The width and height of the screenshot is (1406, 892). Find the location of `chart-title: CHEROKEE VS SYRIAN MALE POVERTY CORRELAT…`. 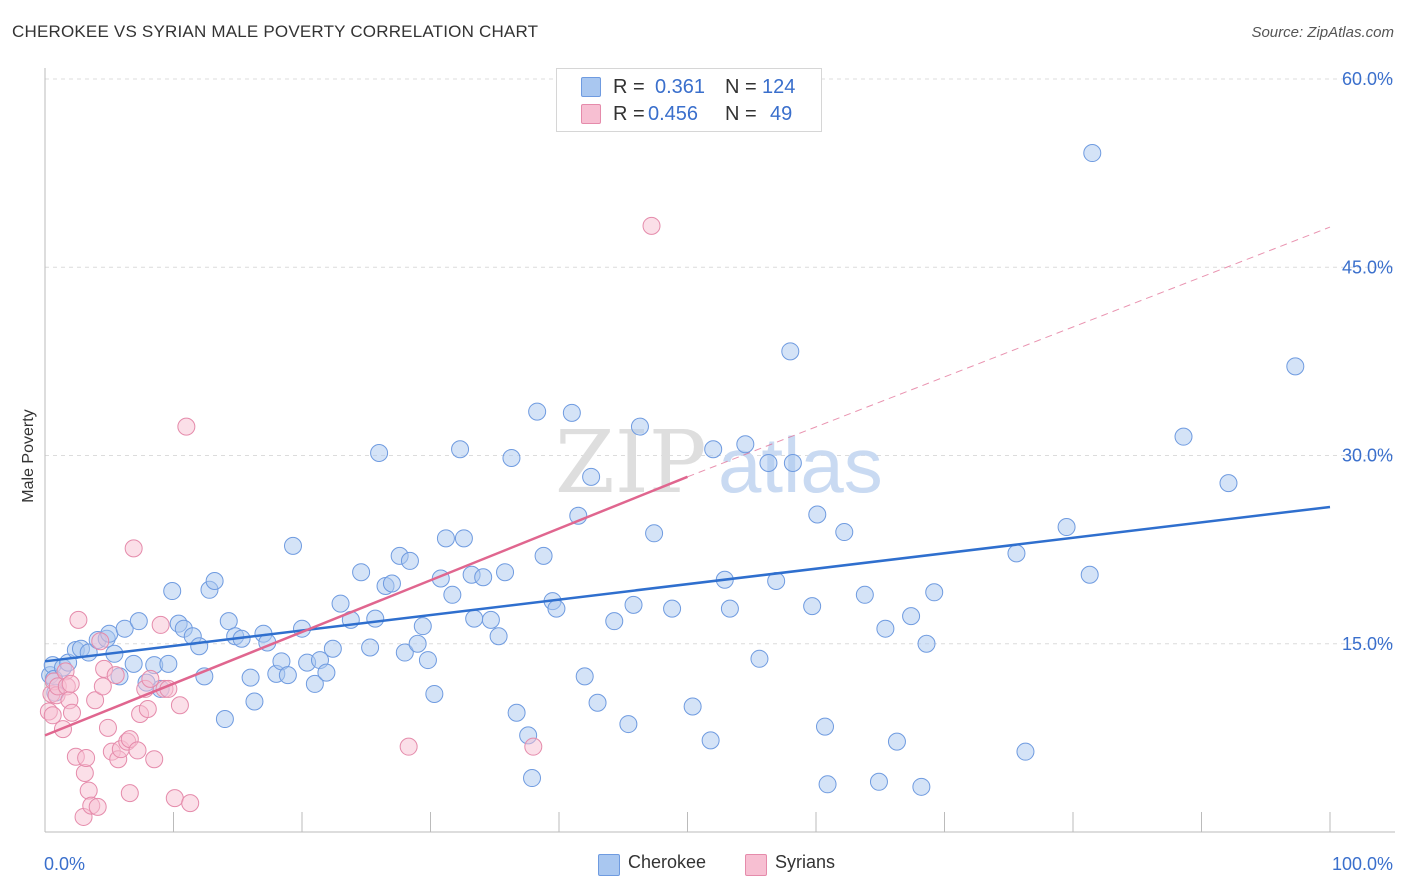

chart-title: CHEROKEE VS SYRIAN MALE POVERTY CORRELAT… is located at coordinates (275, 31).